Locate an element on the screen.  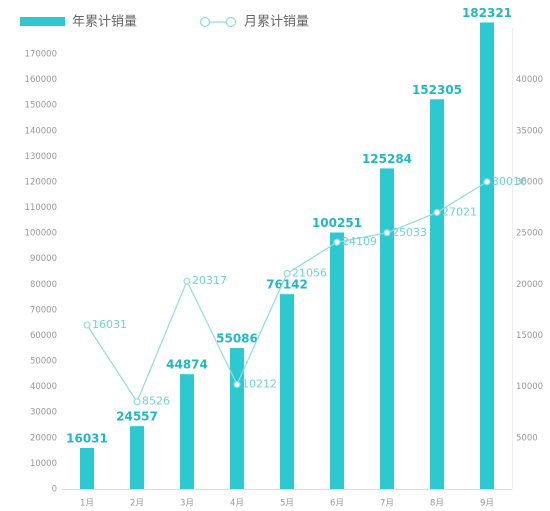
line-value-label: 16031 is located at coordinates (109, 324).